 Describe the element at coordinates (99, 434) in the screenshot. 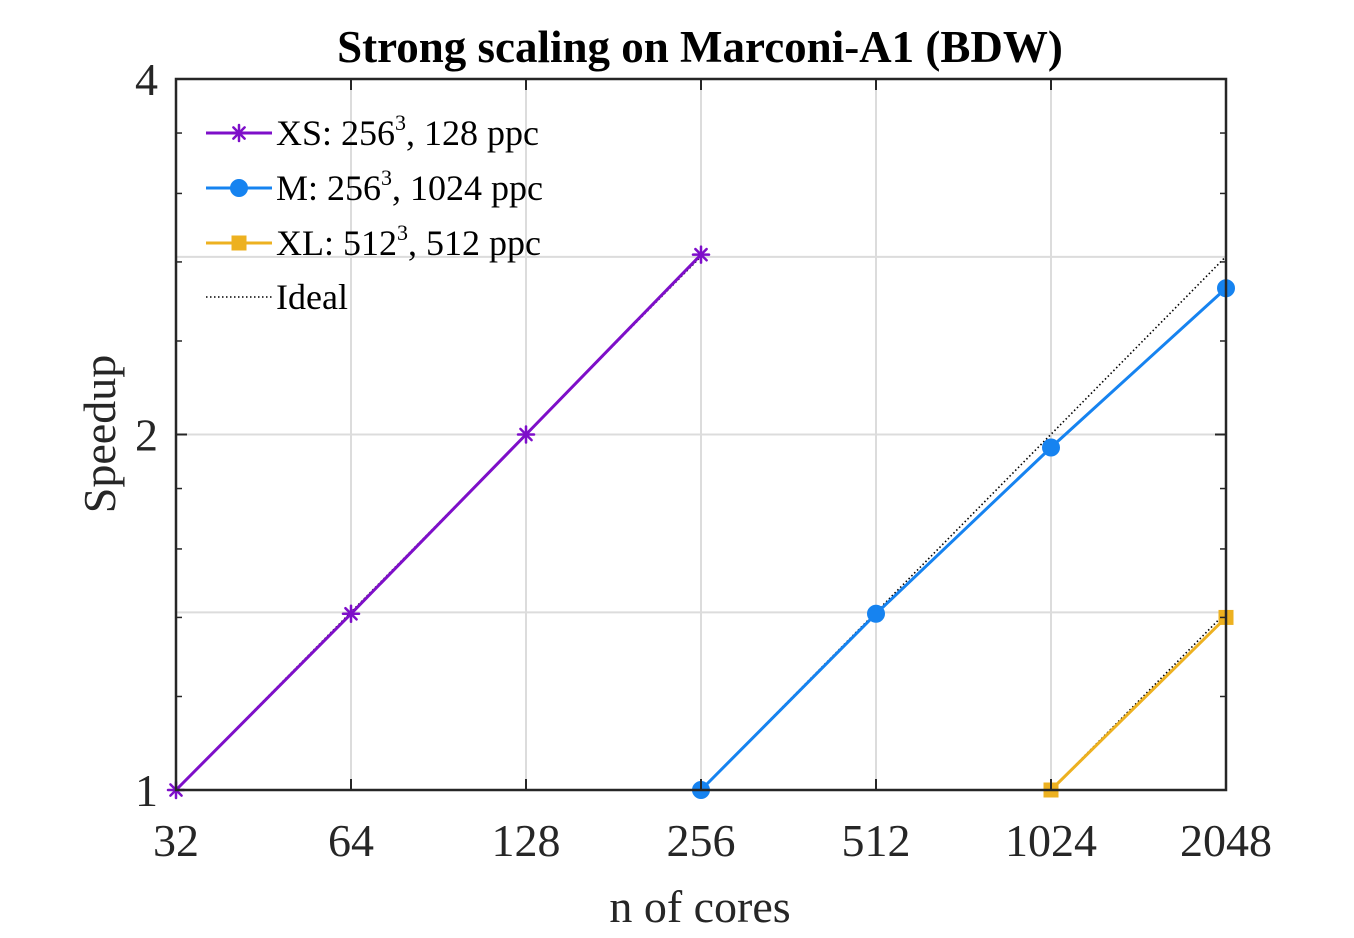

I see `y-axis-label: Speedup` at that location.